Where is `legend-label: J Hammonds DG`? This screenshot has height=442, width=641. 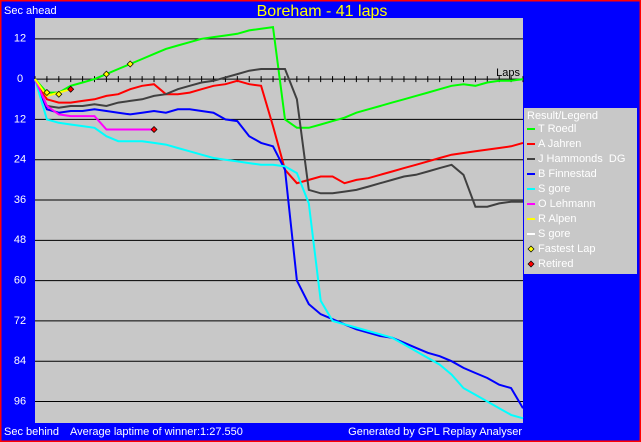
legend-label: J Hammonds DG is located at coordinates (581, 159).